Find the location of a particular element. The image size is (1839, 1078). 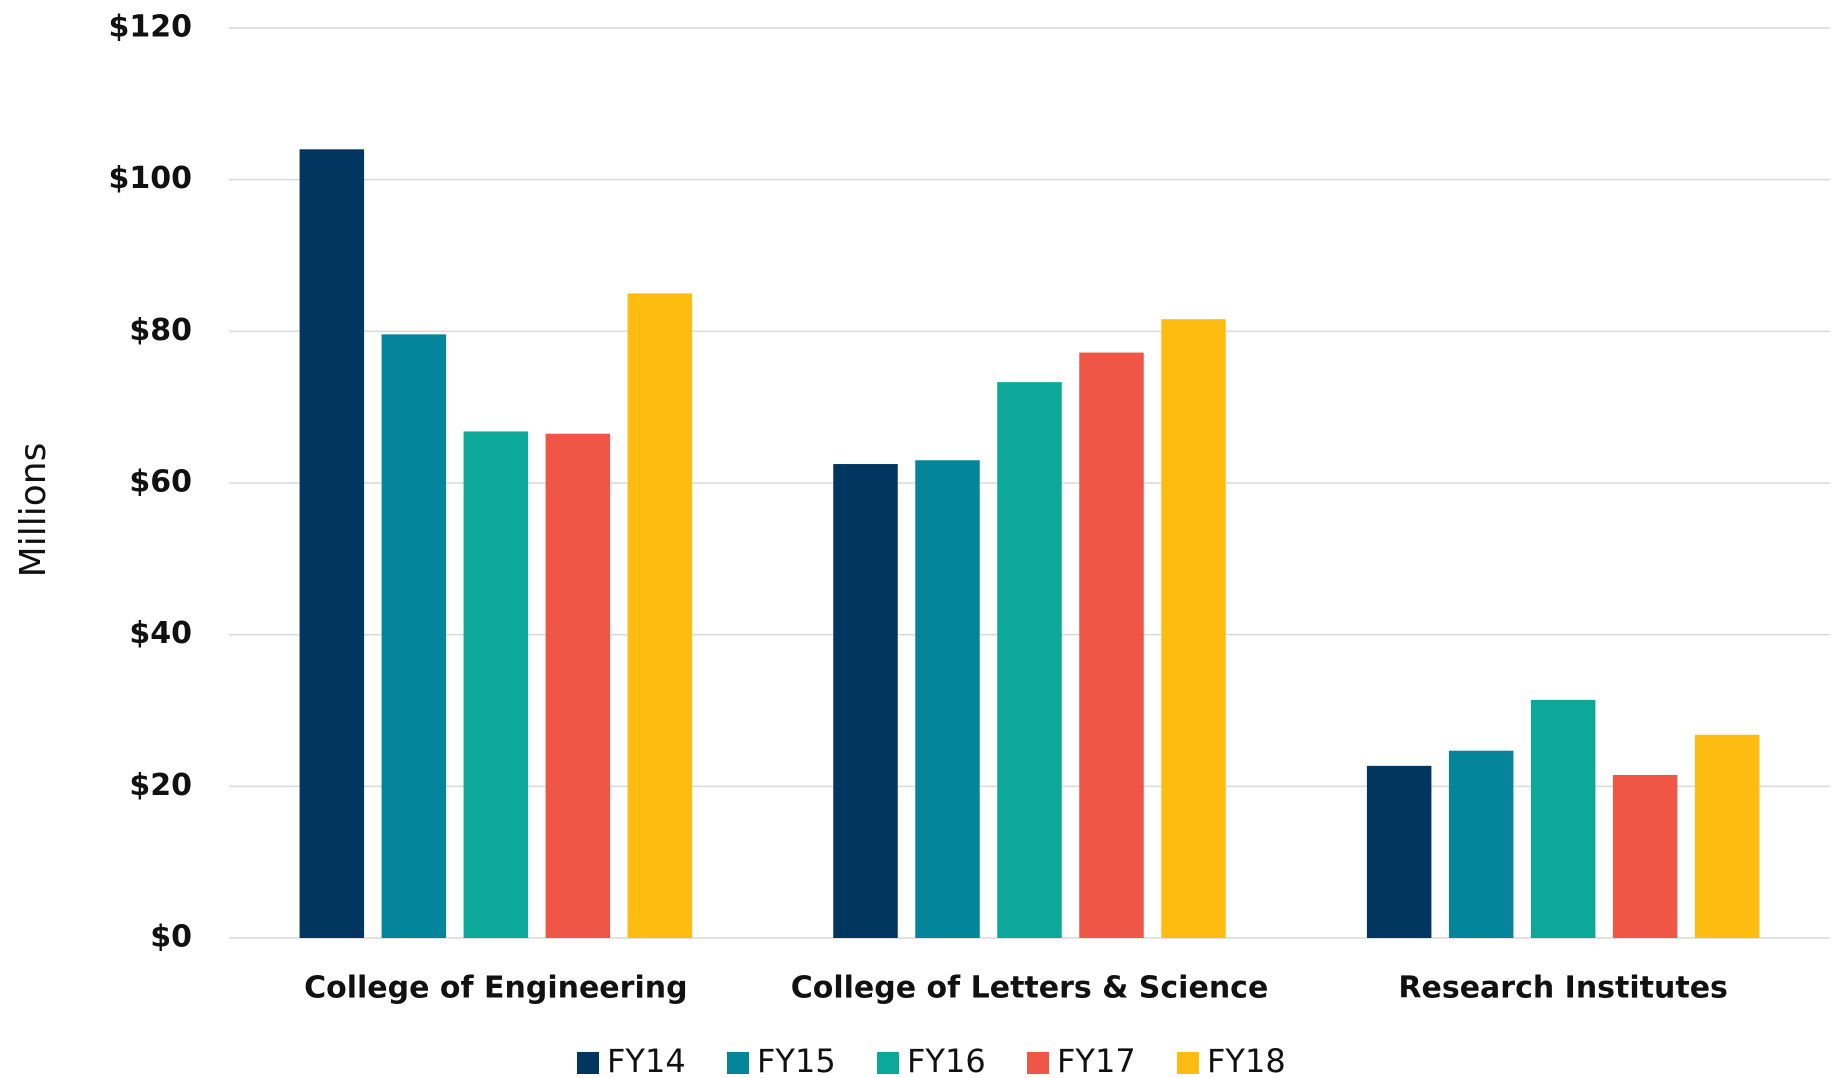

y-tick-label: $100 is located at coordinates (151, 178).